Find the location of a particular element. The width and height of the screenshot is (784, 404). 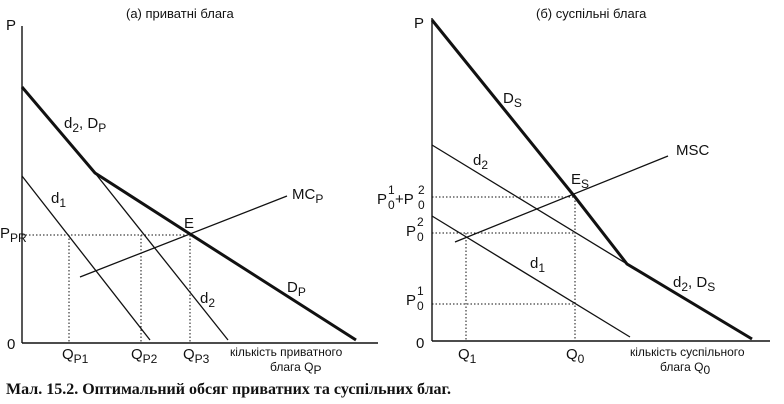

svg-text: +P is located at coordinates (404, 199).